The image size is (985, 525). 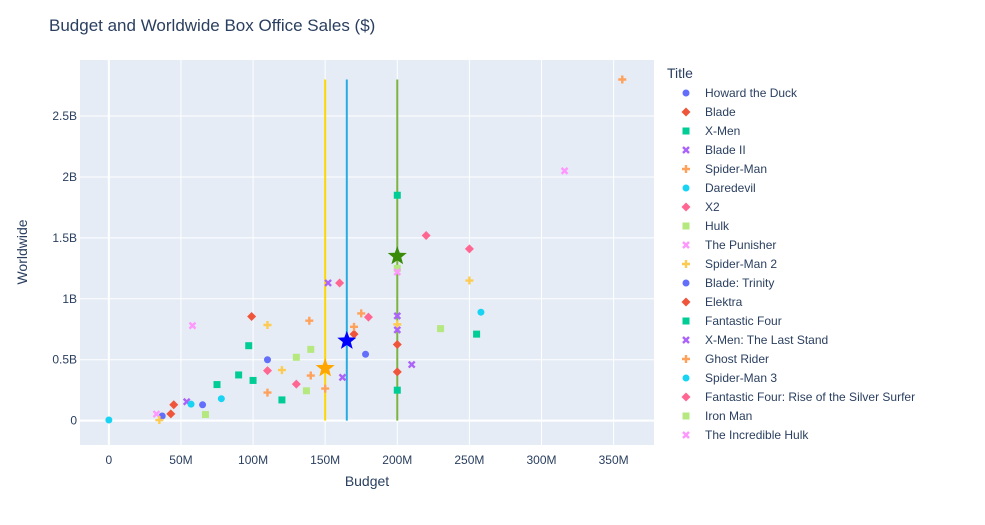 What do you see at coordinates (367, 481) in the screenshot?
I see `x-axis-title: Budget` at bounding box center [367, 481].